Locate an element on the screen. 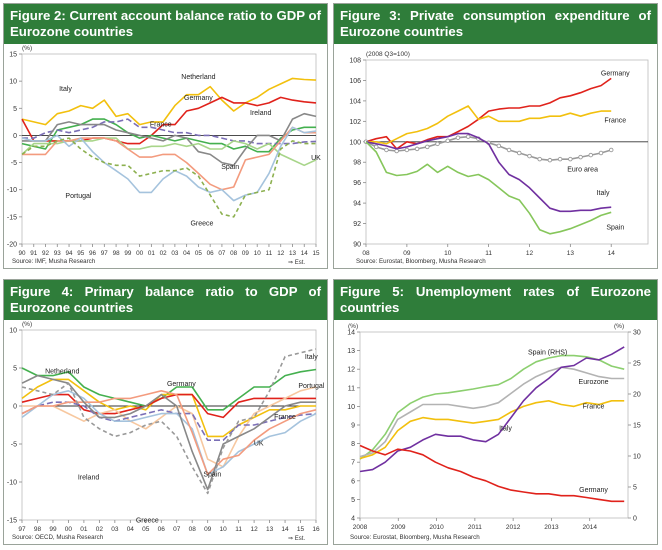 The width and height of the screenshot is (662, 550). y-tick-label: 12 is located at coordinates (351, 370).